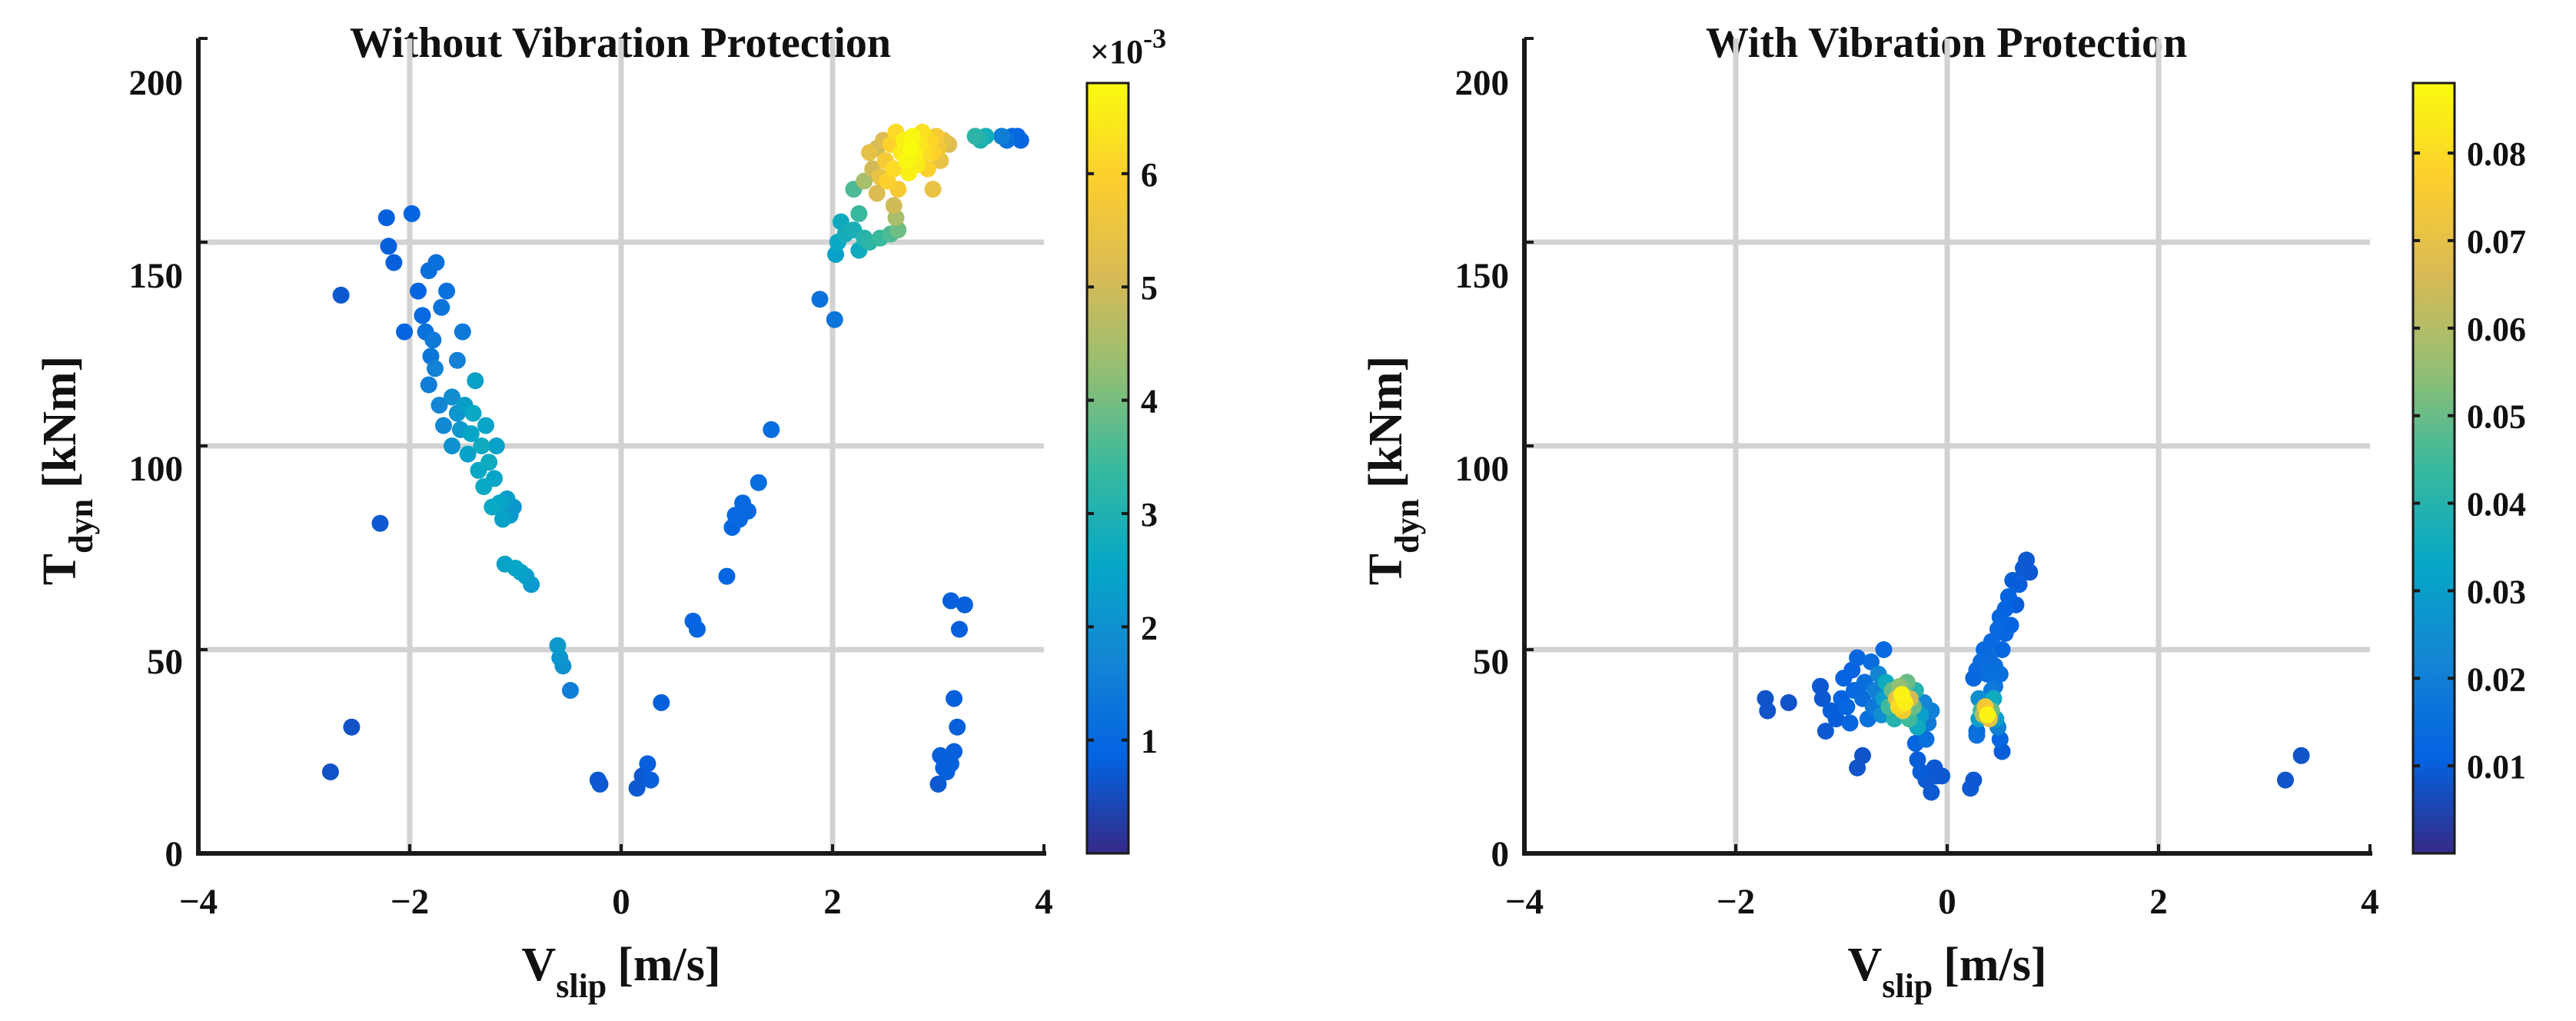 Image resolution: width=2576 pixels, height=1021 pixels. I want to click on colorbar-exponent: ×10⁻³, so click(1128, 47).